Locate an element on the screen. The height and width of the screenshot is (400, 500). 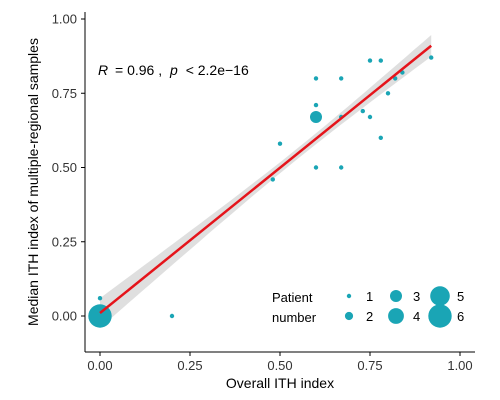
legend-items: 1 2 3 4 5 6 is located at coordinates (404, 307).